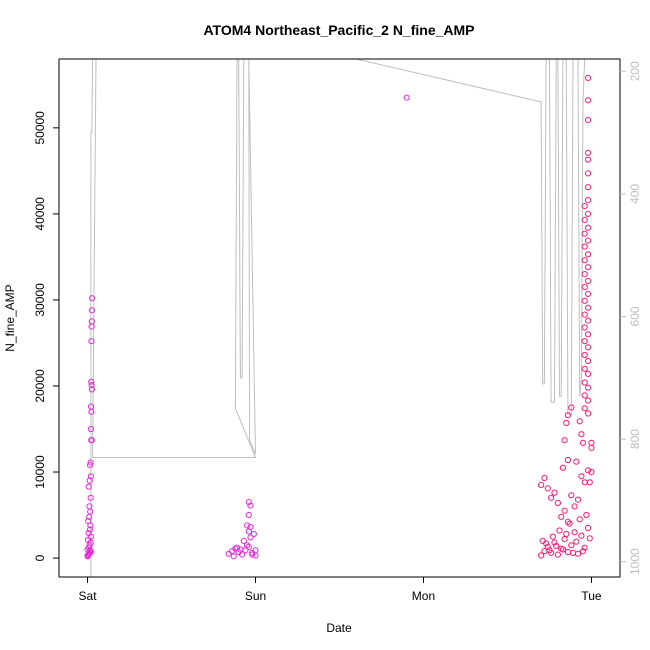 Image resolution: width=650 pixels, height=650 pixels. Describe the element at coordinates (339, 628) in the screenshot. I see `x-axis-label: Date` at that location.